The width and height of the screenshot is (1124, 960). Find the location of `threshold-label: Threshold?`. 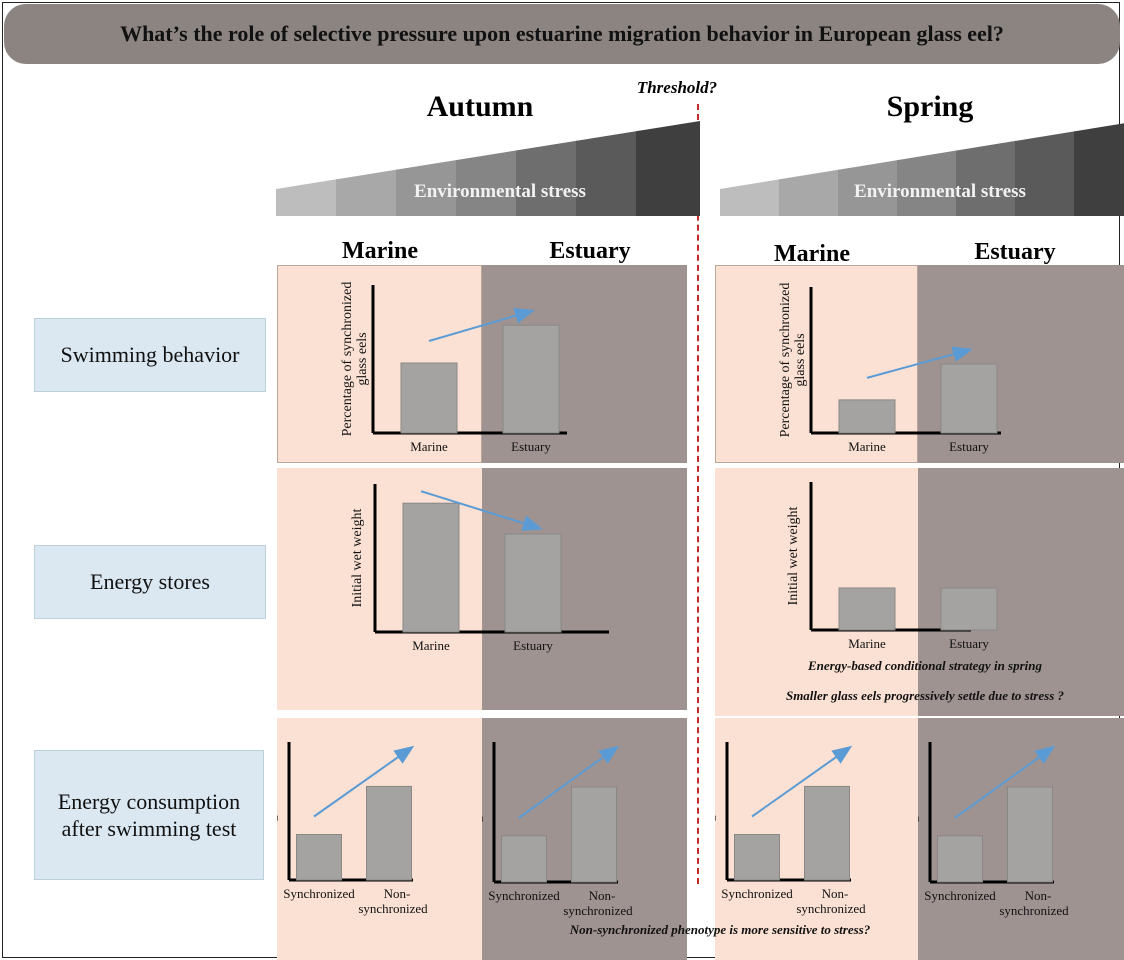

threshold-label: Threshold? is located at coordinates (677, 87).